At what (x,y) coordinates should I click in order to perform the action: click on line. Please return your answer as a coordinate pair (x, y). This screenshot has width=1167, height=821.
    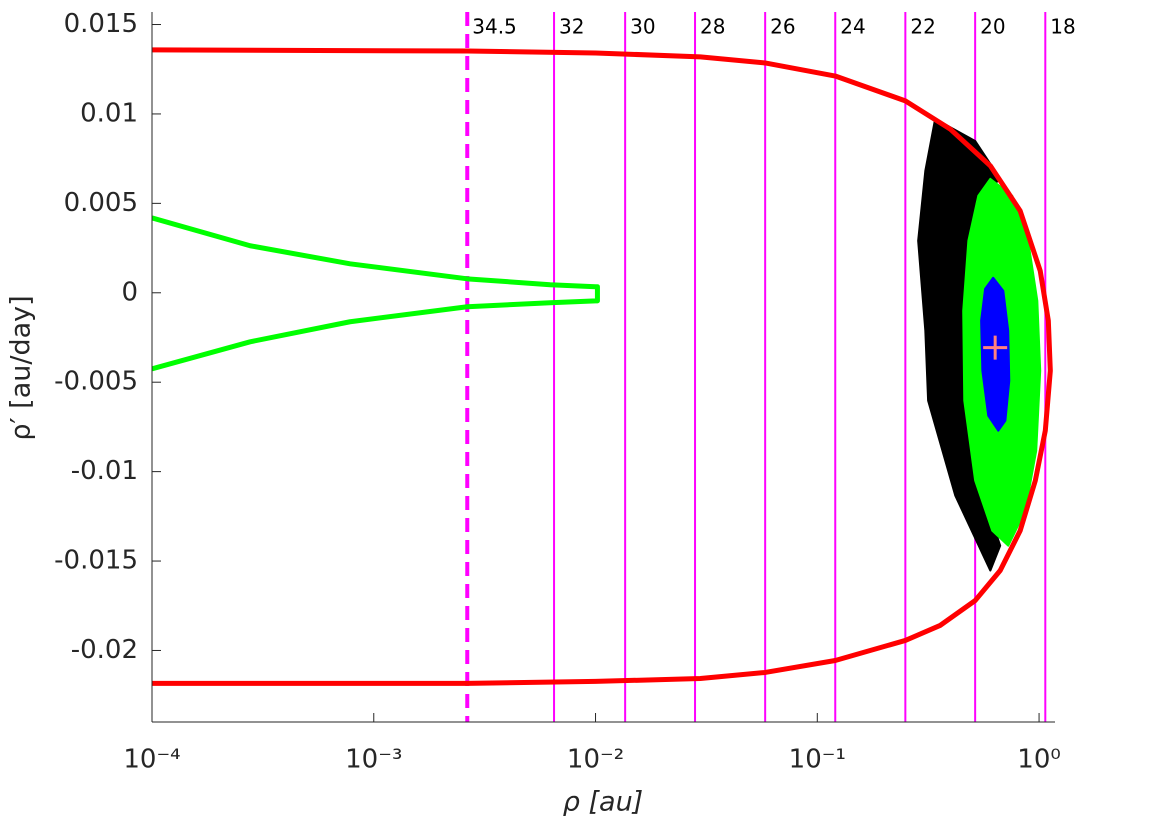
    Looking at the image, I should click on (376, 293).